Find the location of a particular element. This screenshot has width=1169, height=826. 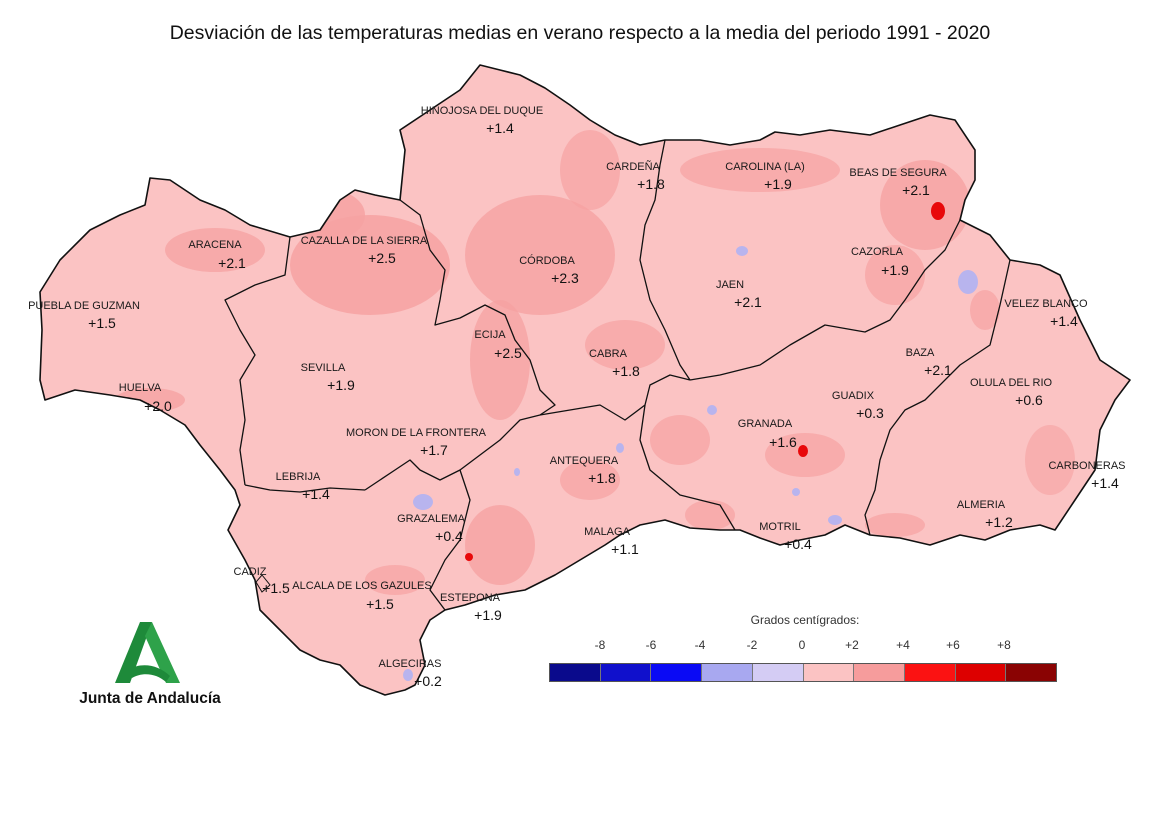

border-sevilla-cadiz is located at coordinates (305, 488).